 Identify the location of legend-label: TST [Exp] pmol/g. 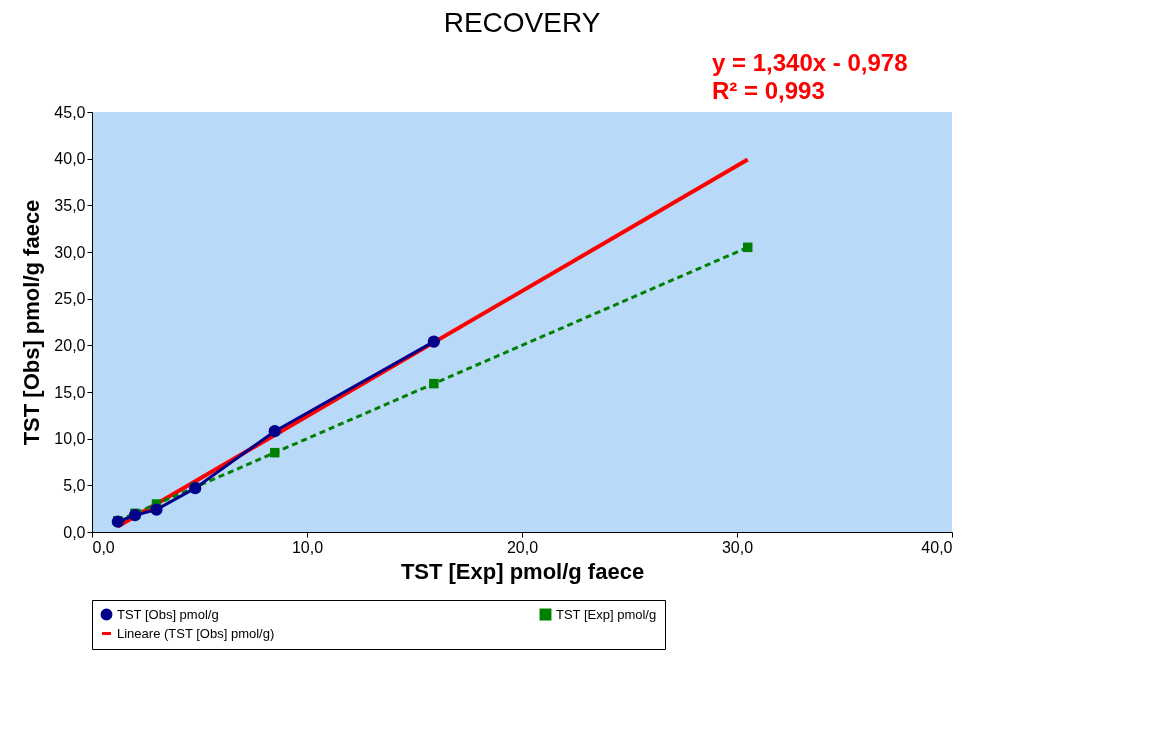
(606, 614).